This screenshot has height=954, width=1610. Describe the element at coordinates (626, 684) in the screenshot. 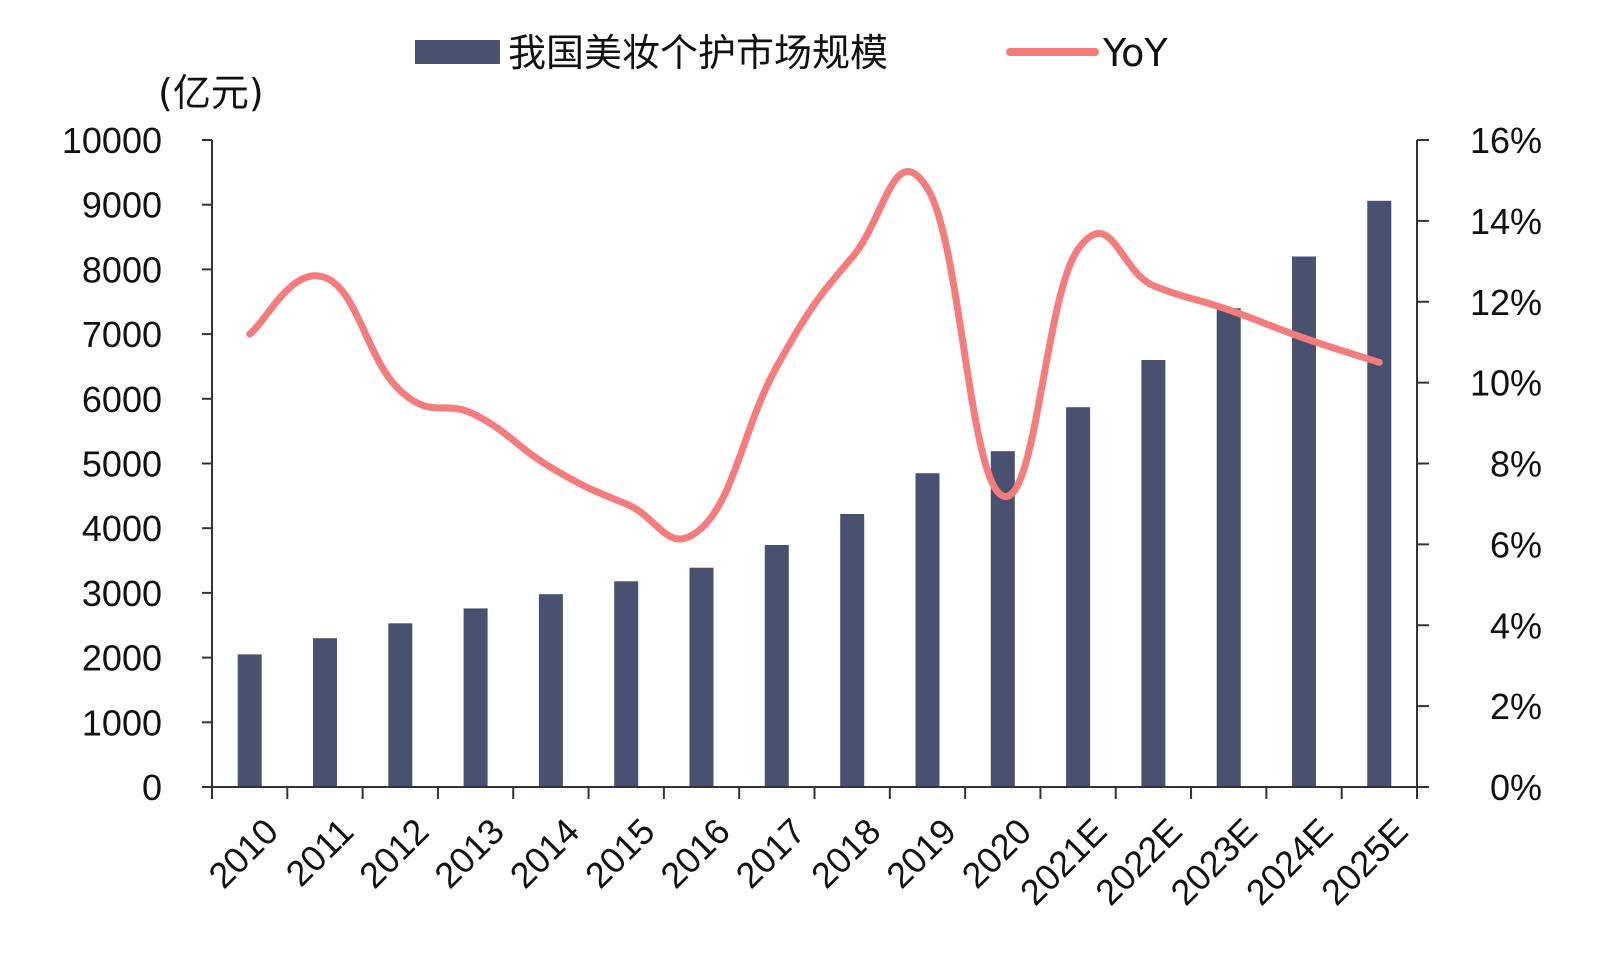

I see `bar-2015` at that location.